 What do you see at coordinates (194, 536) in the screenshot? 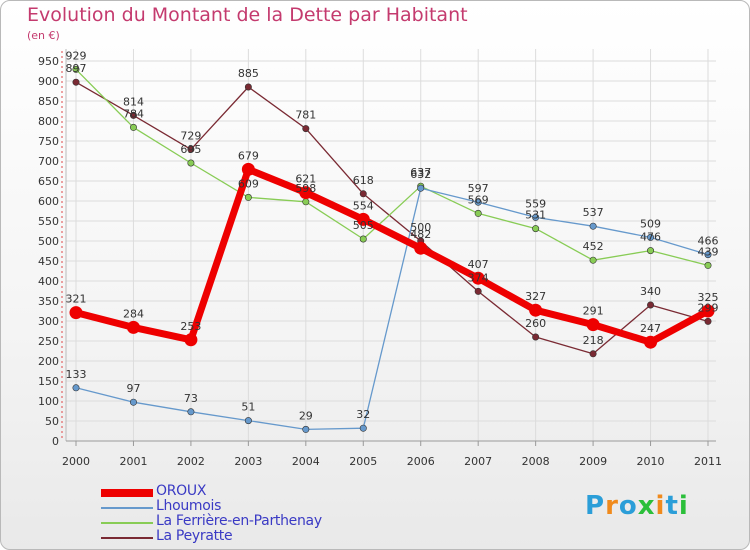
I see `legend-label: La Peyratte` at bounding box center [194, 536].